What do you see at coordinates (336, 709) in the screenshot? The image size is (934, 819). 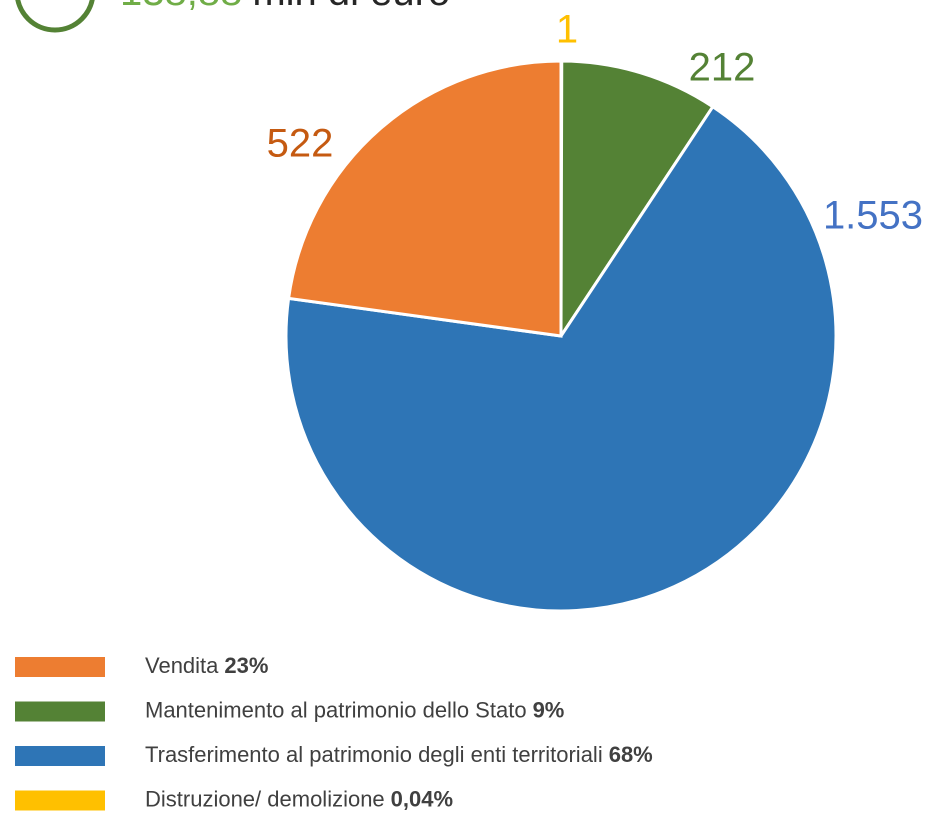 I see `legend-name: Mantenimento al patrimonio dello Stato` at bounding box center [336, 709].